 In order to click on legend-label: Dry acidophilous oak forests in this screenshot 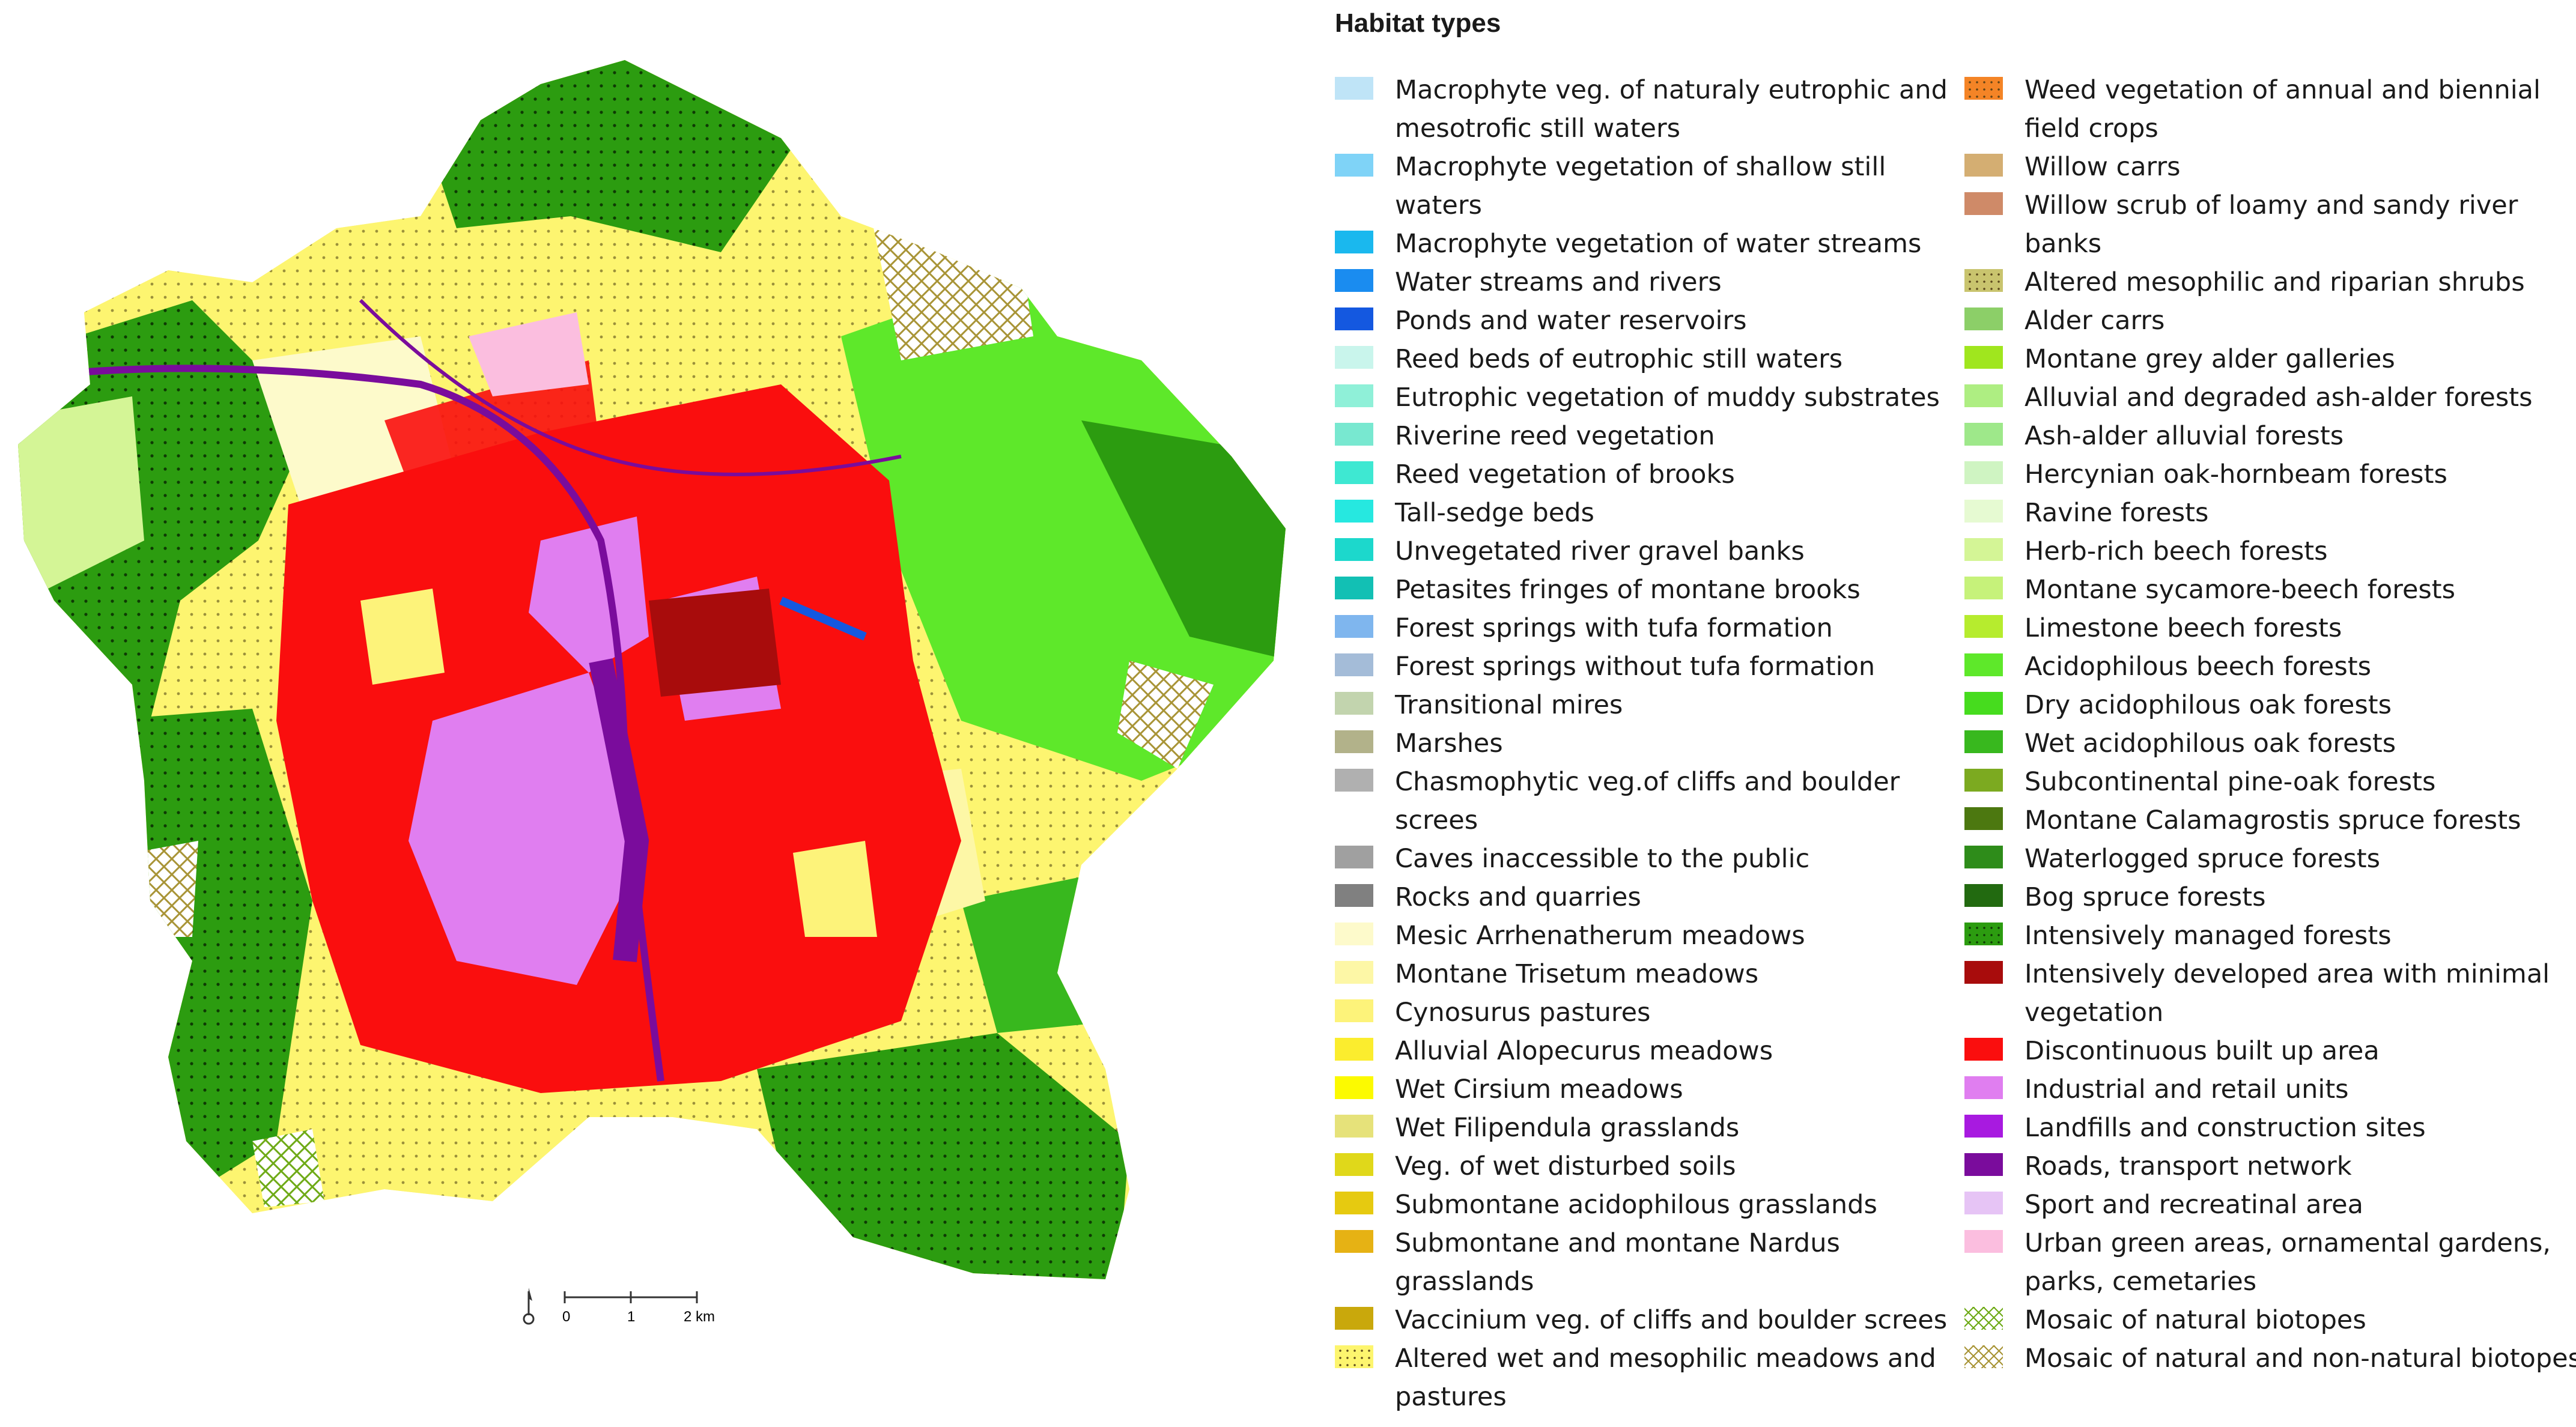, I will do `click(2208, 705)`.